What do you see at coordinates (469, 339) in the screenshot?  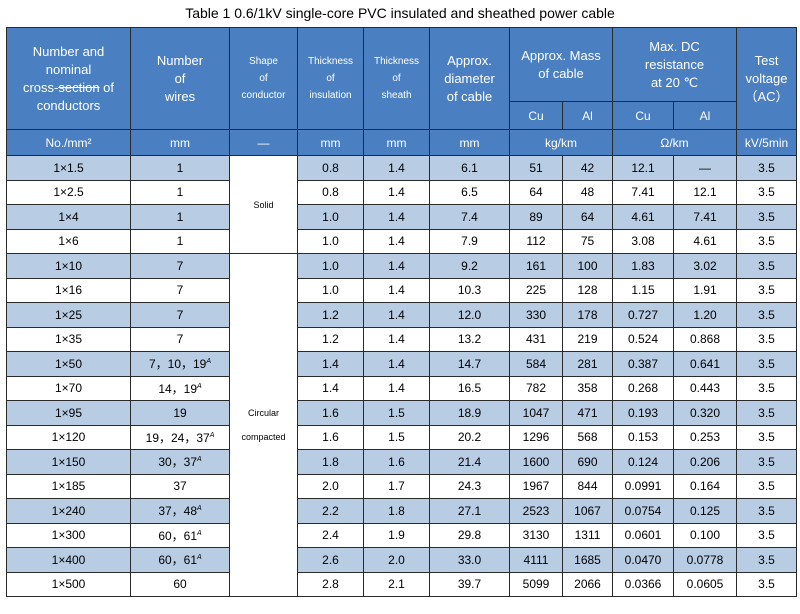 I see `cell-diameter: 13.2` at bounding box center [469, 339].